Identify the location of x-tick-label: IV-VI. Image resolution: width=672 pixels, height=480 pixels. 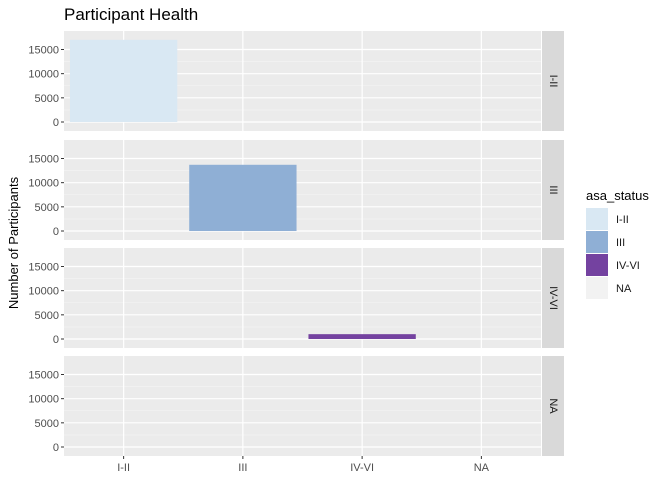
(362, 468).